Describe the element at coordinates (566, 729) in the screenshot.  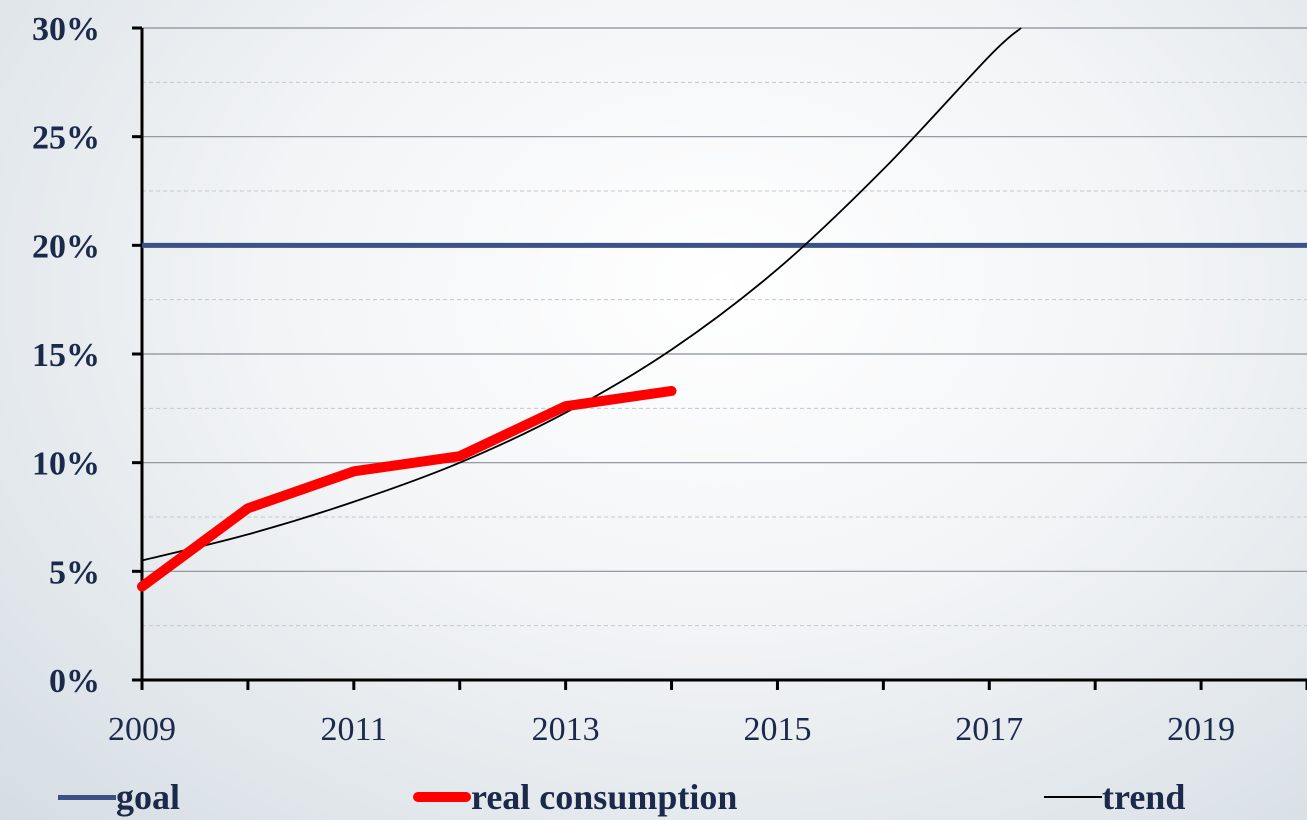
I see `x-tick-label: 2013` at that location.